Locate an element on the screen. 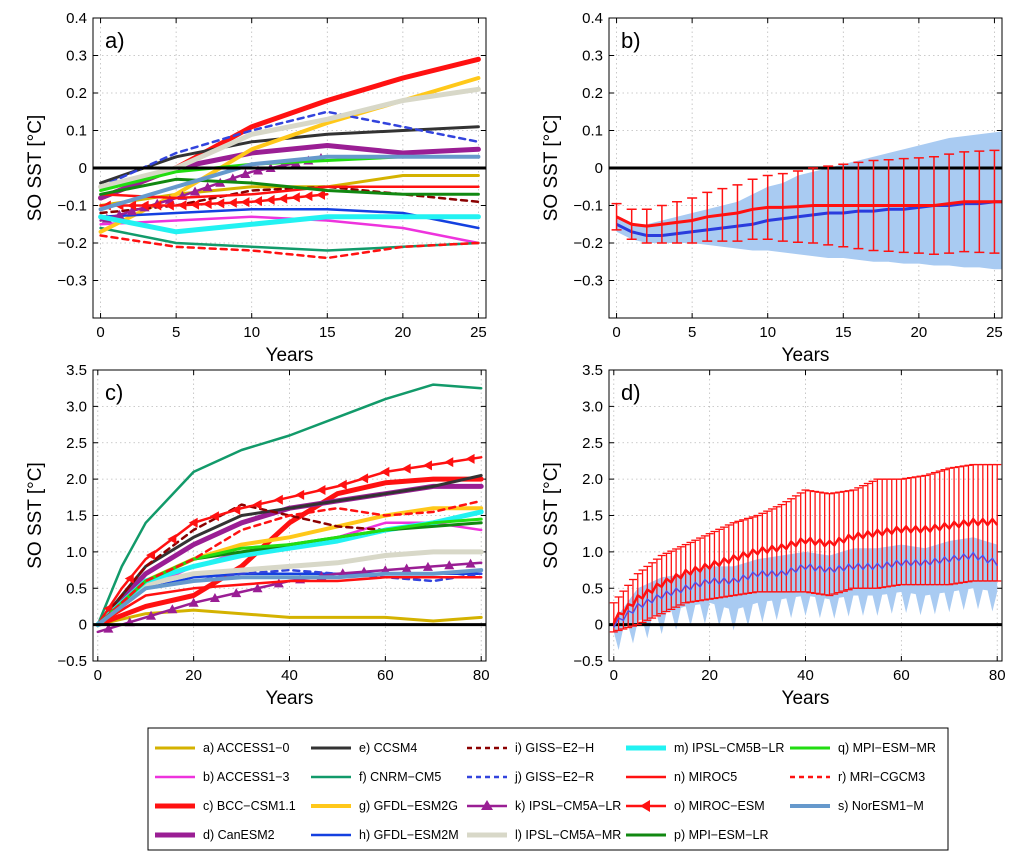  legend-label: a) ACCESS1−0 is located at coordinates (246, 748).